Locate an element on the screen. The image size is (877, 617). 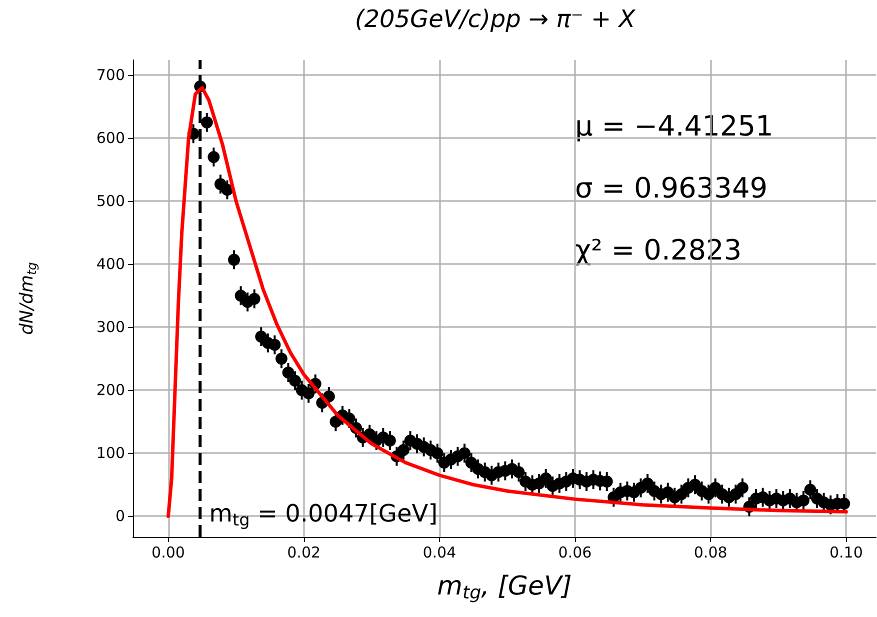
y-tick-label: 200 is located at coordinates (110, 390).